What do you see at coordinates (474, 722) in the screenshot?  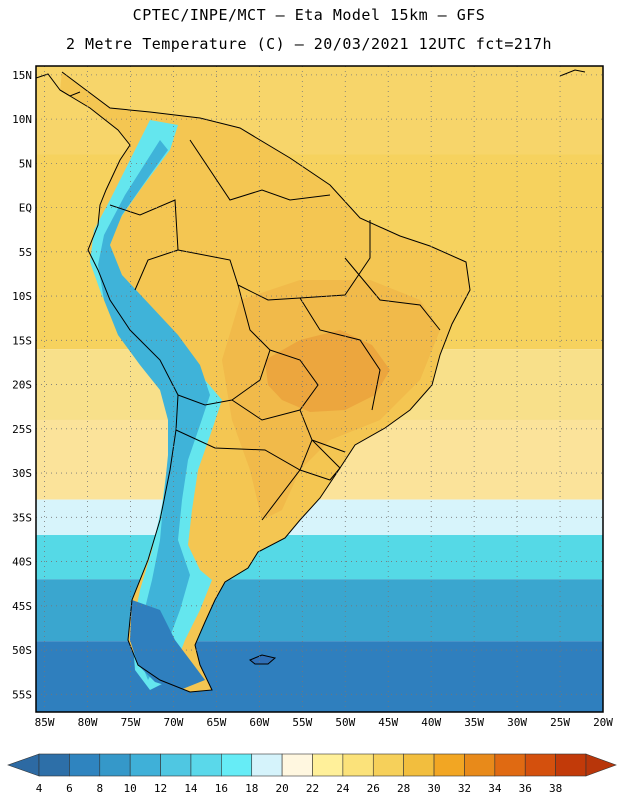 I see `longitude-label: 35W` at bounding box center [474, 722].